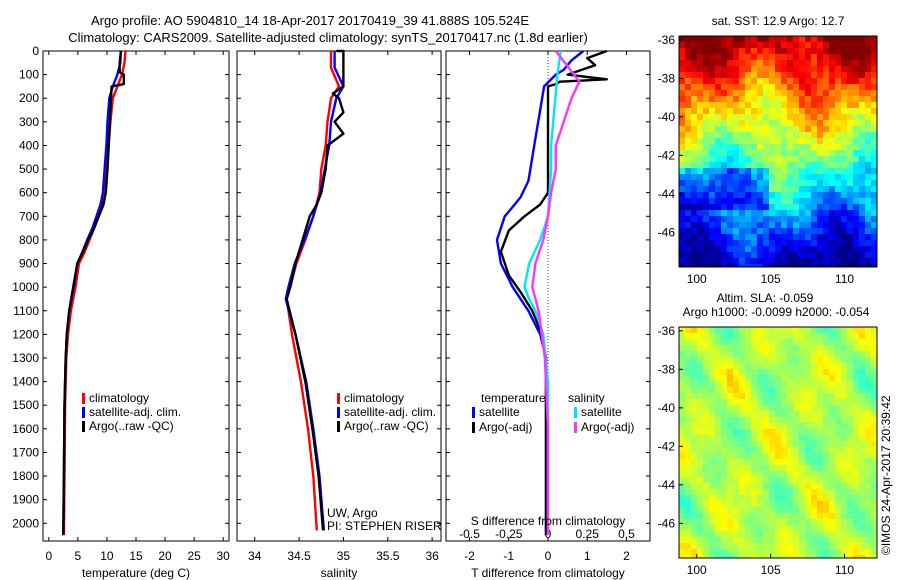 The width and height of the screenshot is (900, 580). I want to click on y-tick-label: 700, so click(29, 216).